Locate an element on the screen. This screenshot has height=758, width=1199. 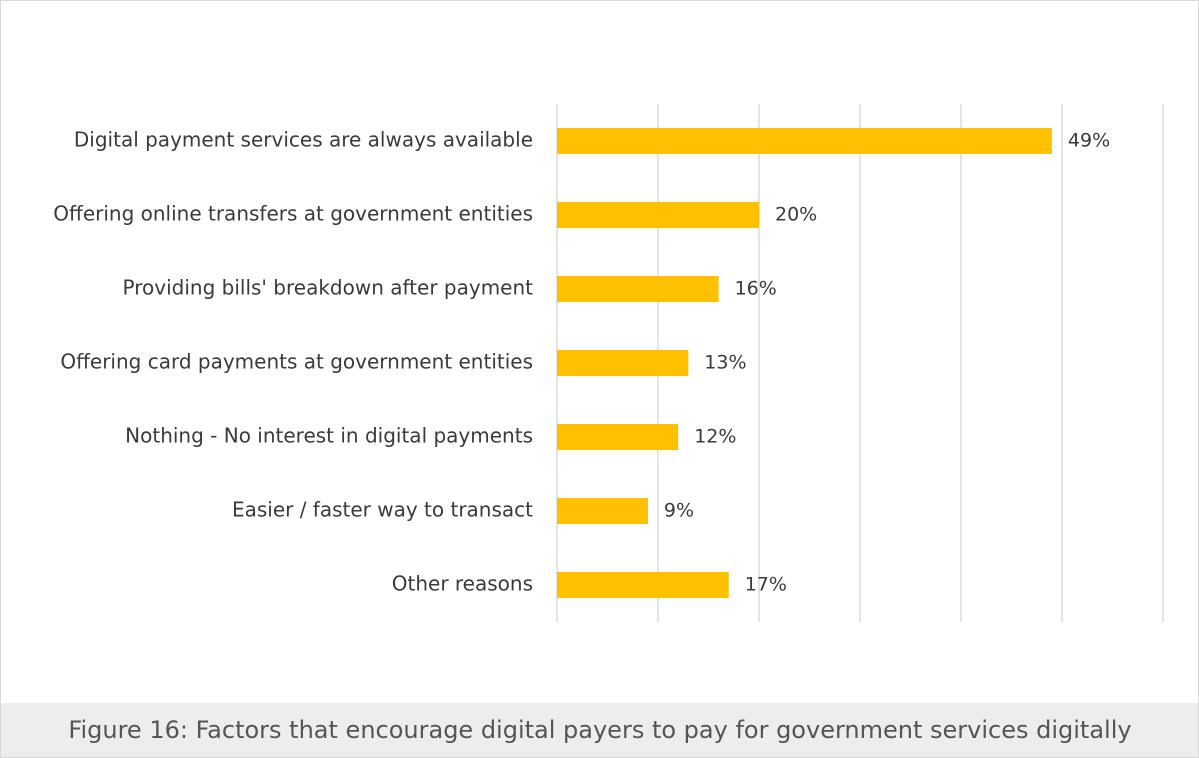
category-label: Easier / faster way to transact is located at coordinates (382, 510).